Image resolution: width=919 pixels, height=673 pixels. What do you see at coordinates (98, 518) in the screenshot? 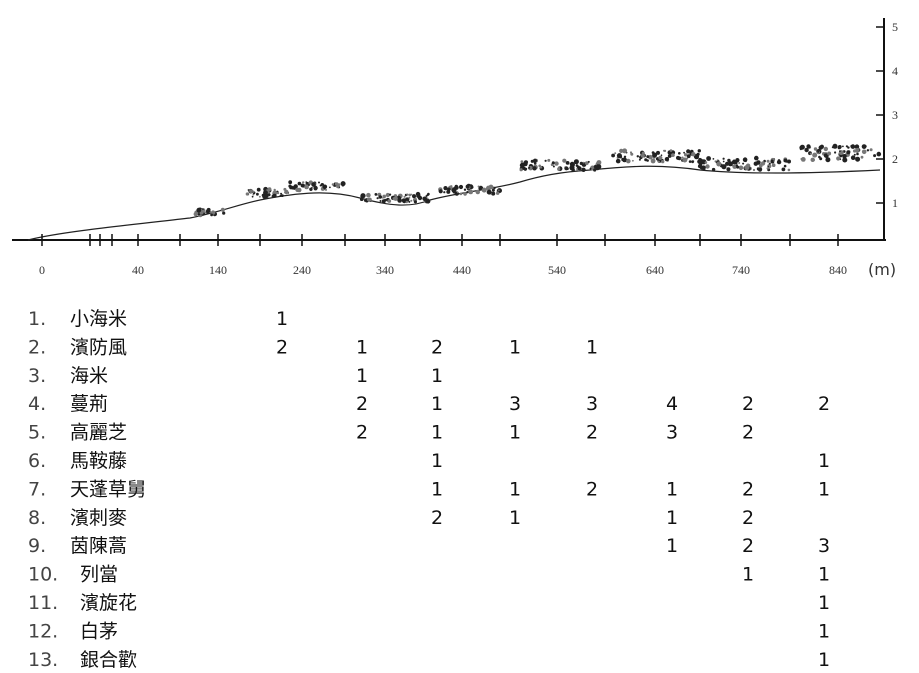
I see `species-name: 濱刺麥` at bounding box center [98, 518].